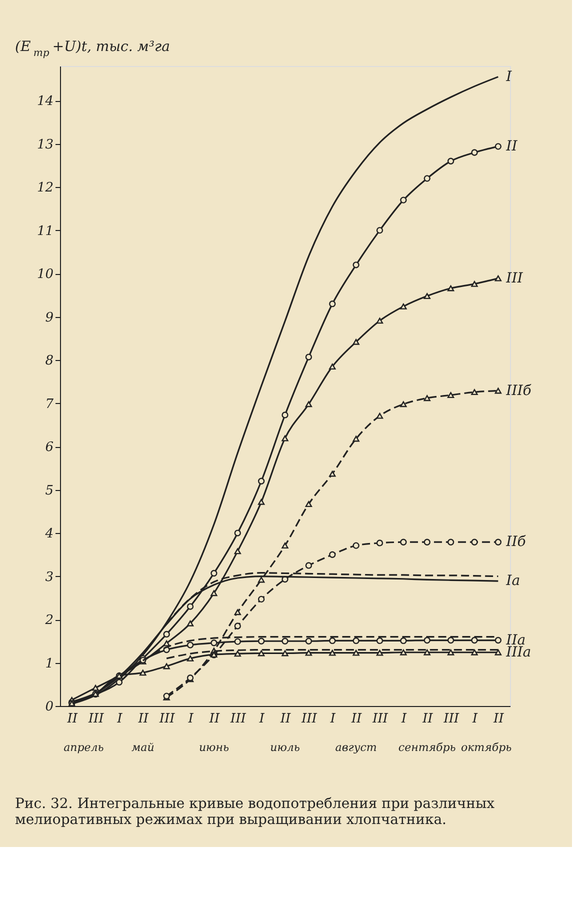 This screenshot has height=900, width=588. I want to click on series-label: IIIа, so click(518, 652).